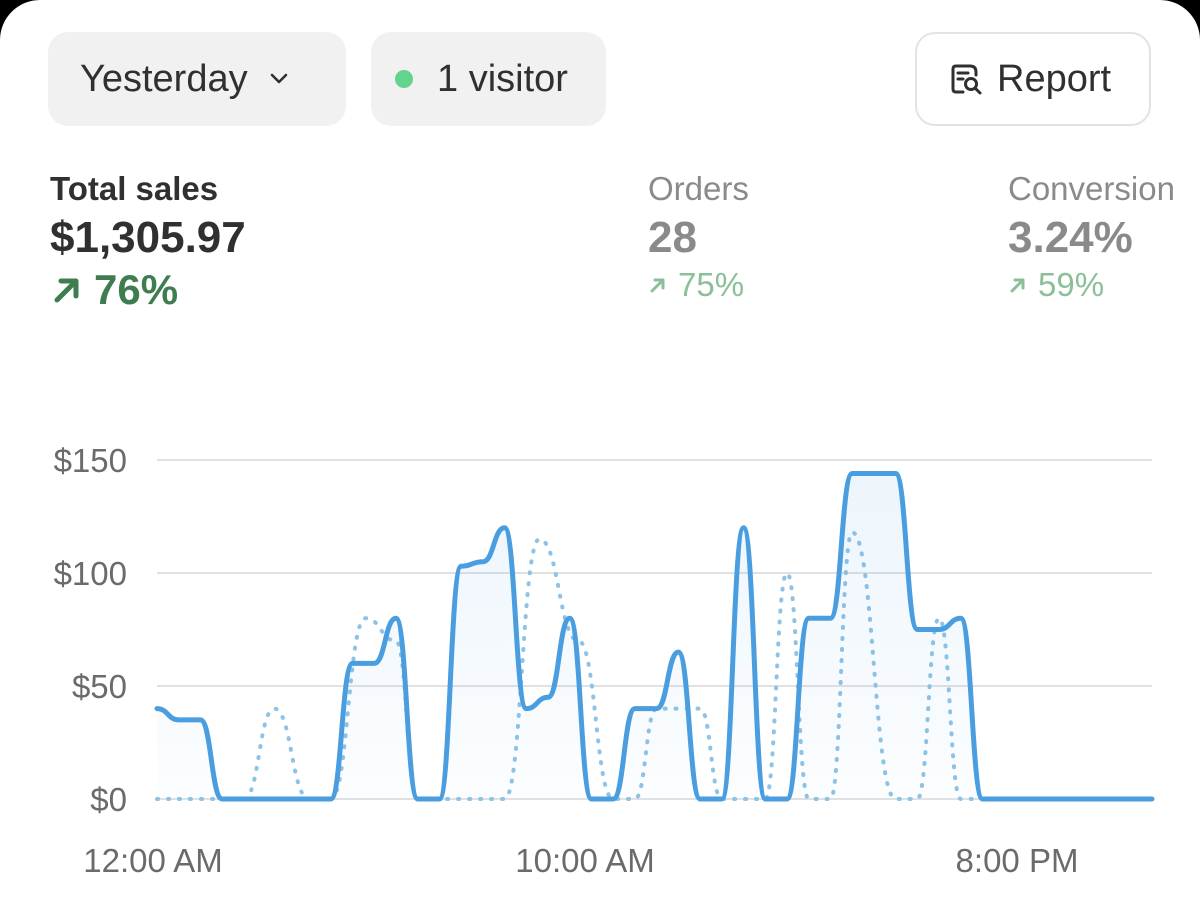 This screenshot has height=916, width=1200. I want to click on live-indicator-dot, so click(404, 79).